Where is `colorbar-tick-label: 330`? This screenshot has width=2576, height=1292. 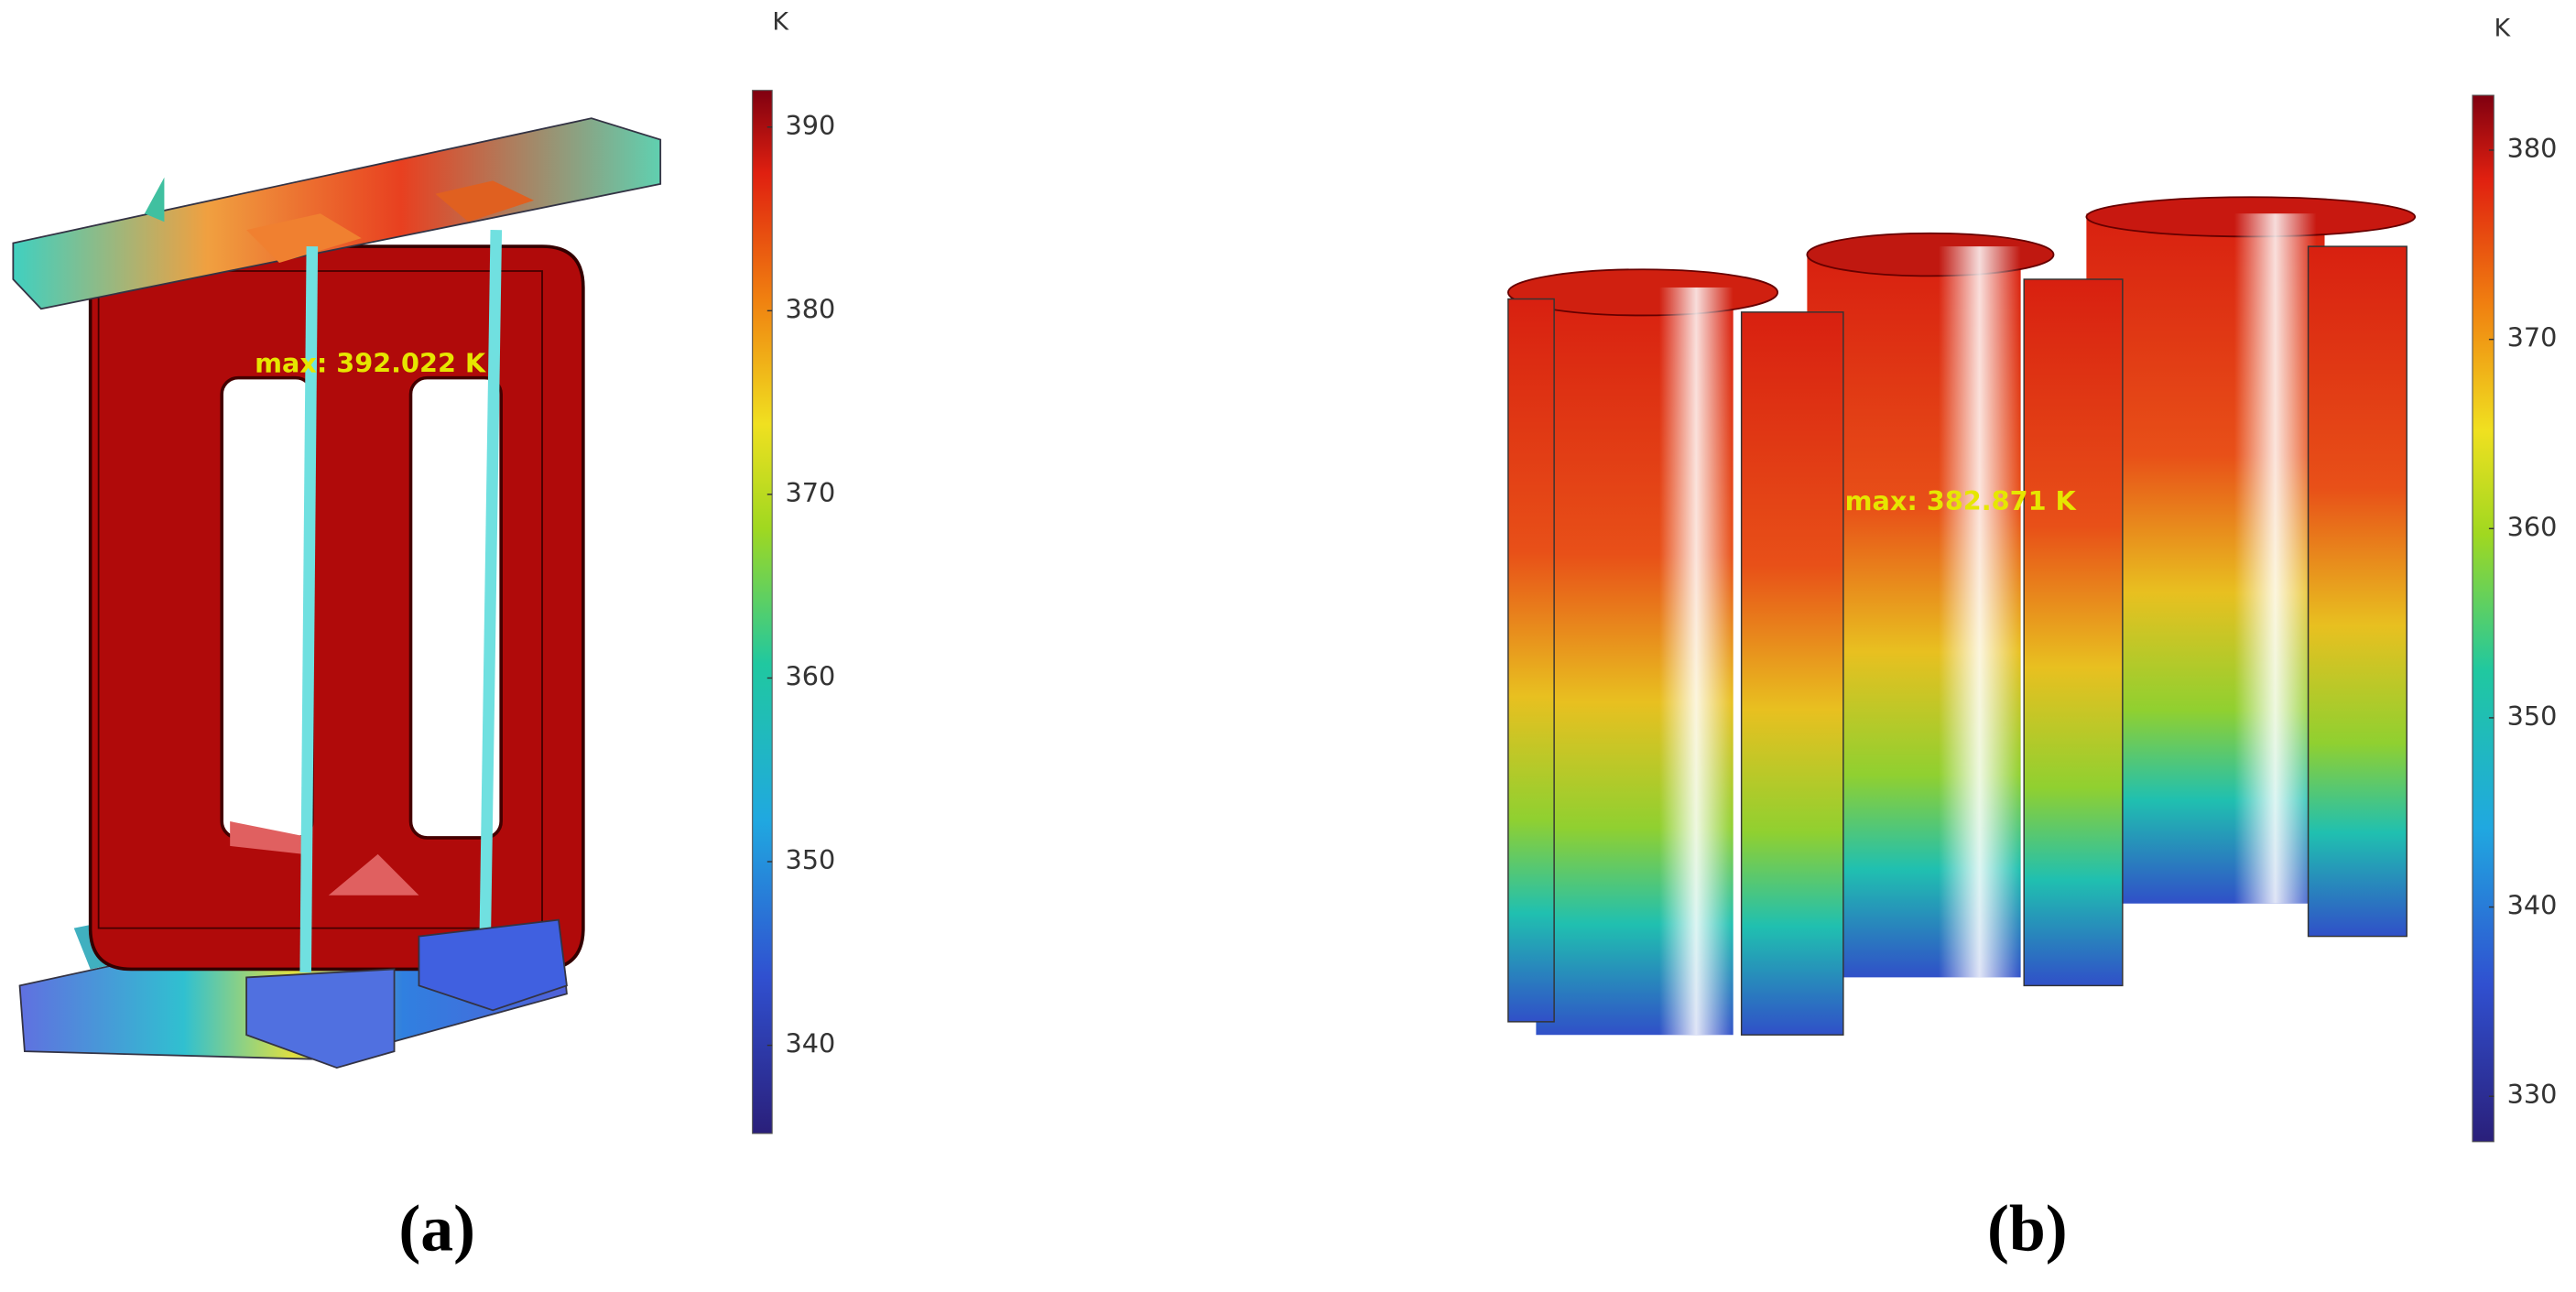 colorbar-tick-label: 330 is located at coordinates (2532, 1094).